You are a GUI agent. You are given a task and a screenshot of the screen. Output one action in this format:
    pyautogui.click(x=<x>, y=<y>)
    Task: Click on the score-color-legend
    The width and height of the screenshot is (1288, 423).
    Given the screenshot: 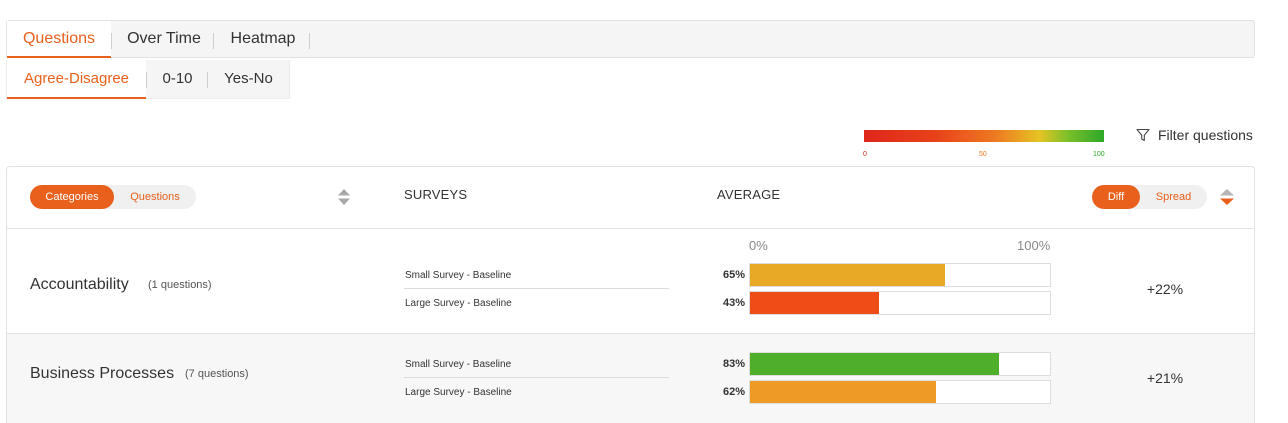 What is the action you would take?
    pyautogui.click(x=984, y=136)
    